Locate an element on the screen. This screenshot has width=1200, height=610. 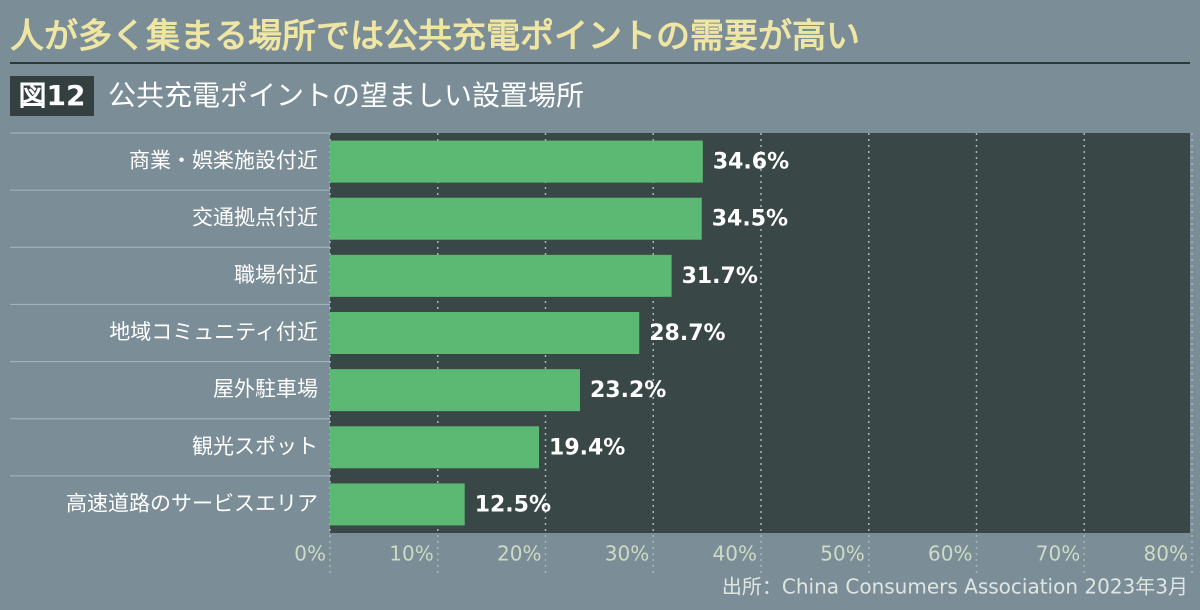
x-tick-label: 60% is located at coordinates (950, 554).